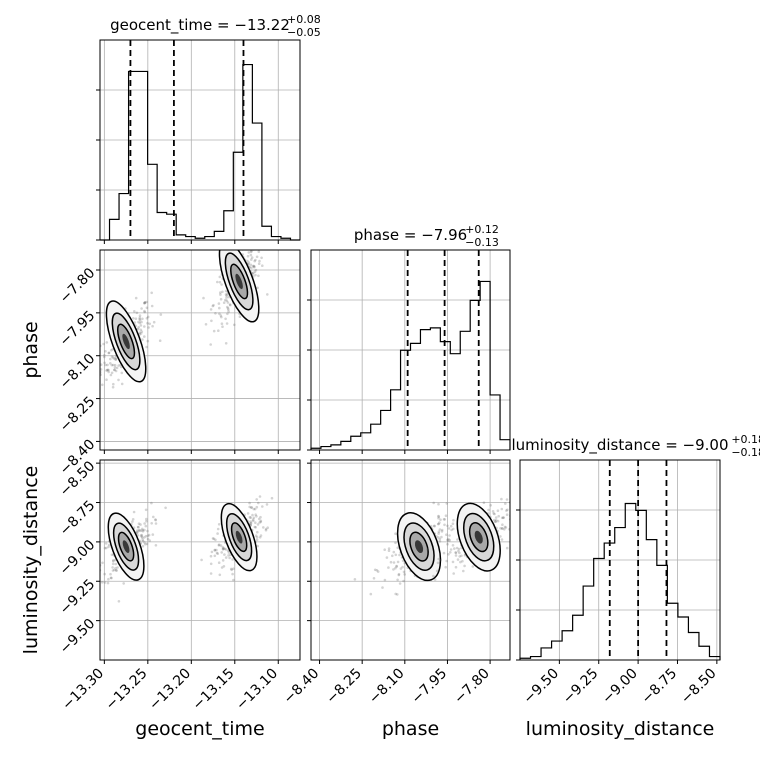 The height and width of the screenshot is (760, 760). I want to click on x-tick-label: −8.10, so click(387, 687).